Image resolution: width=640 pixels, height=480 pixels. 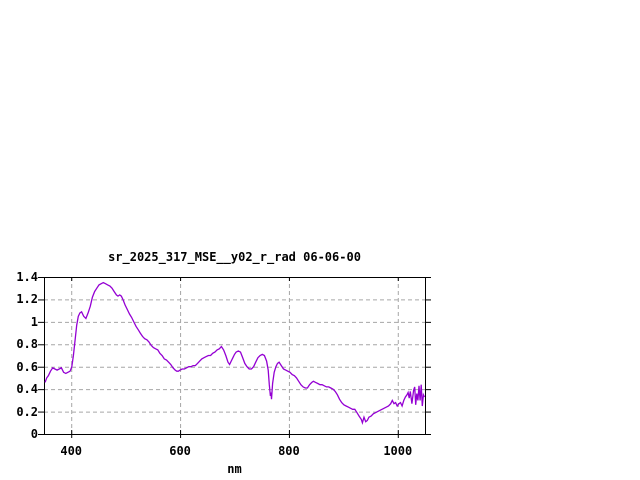 I want to click on y-tick-label: 1.2, so click(x=27, y=299).